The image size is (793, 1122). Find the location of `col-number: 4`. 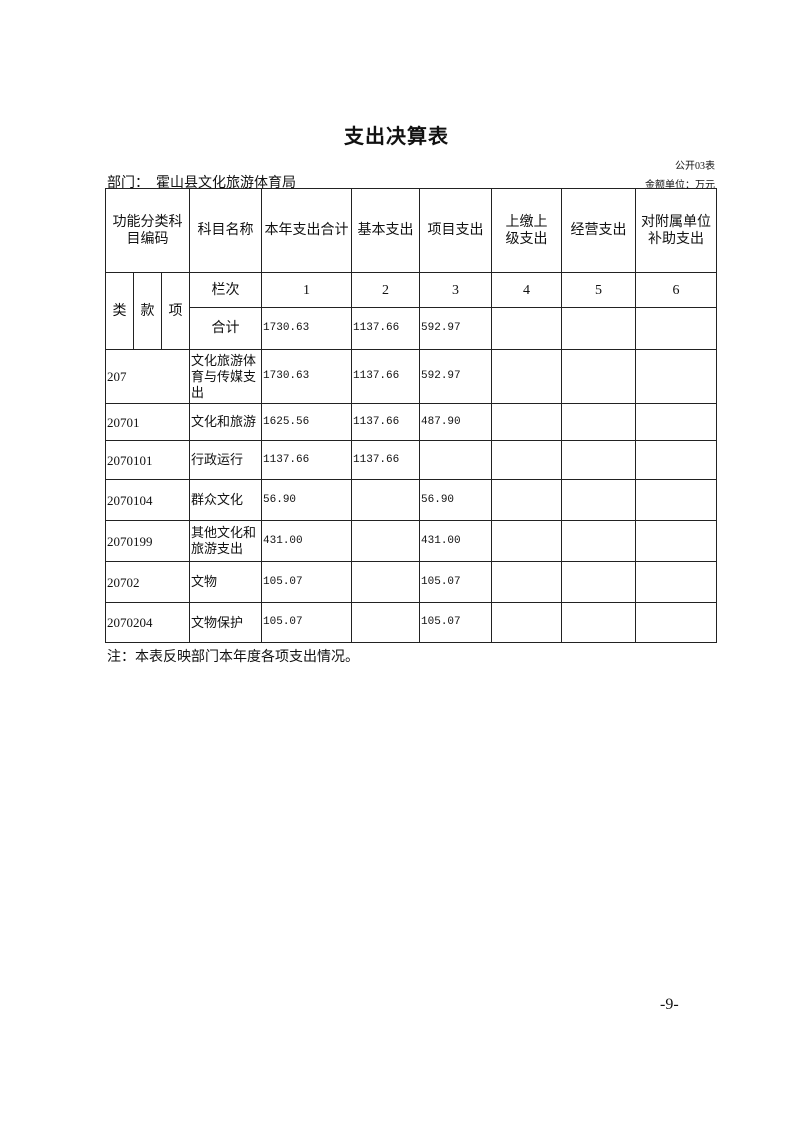

col-number: 4 is located at coordinates (527, 290).